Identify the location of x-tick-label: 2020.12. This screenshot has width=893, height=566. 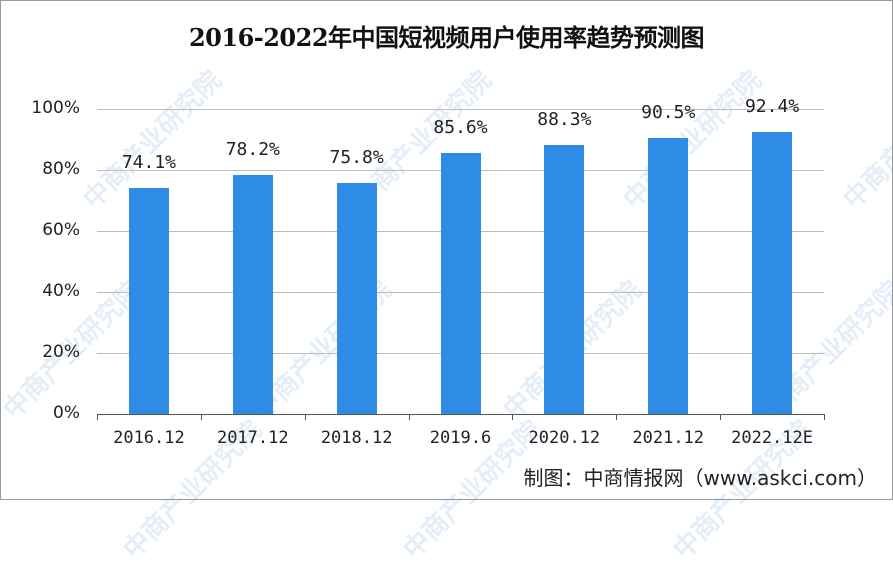
(564, 438).